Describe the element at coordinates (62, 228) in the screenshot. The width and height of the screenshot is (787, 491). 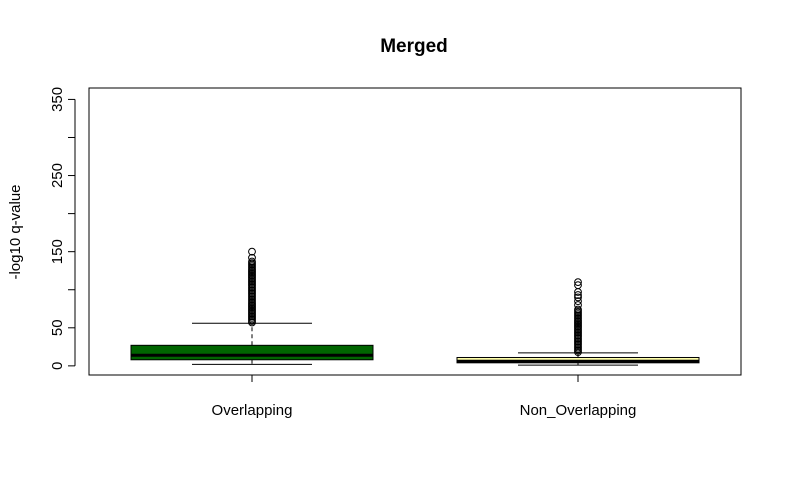
I see `y-axis: 0 50 150 250 350` at that location.